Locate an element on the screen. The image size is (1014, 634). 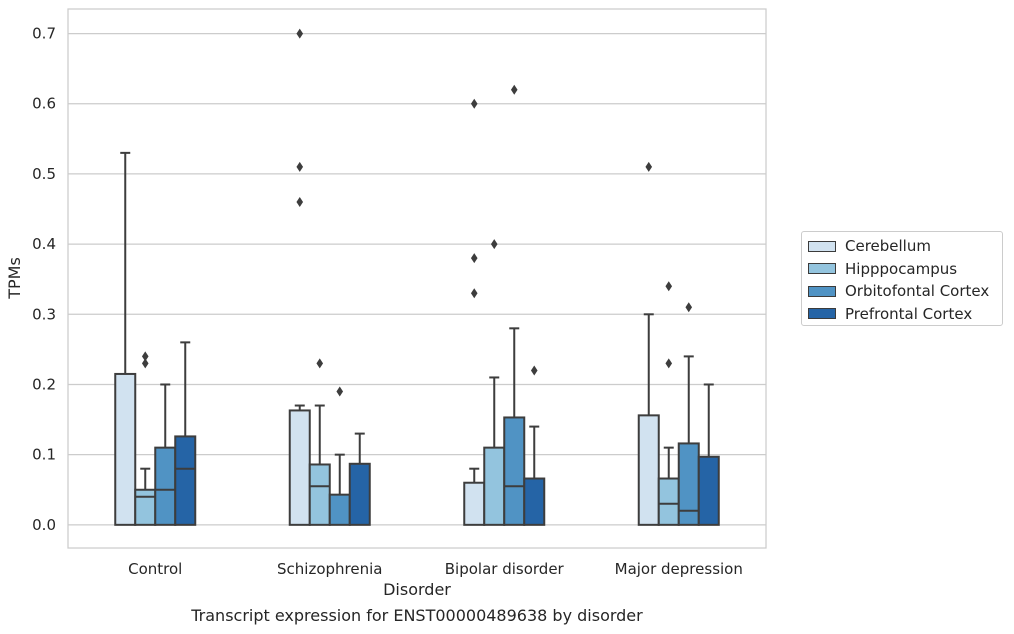
legend-item: Orbitofontal Cortex is located at coordinates (905, 291).